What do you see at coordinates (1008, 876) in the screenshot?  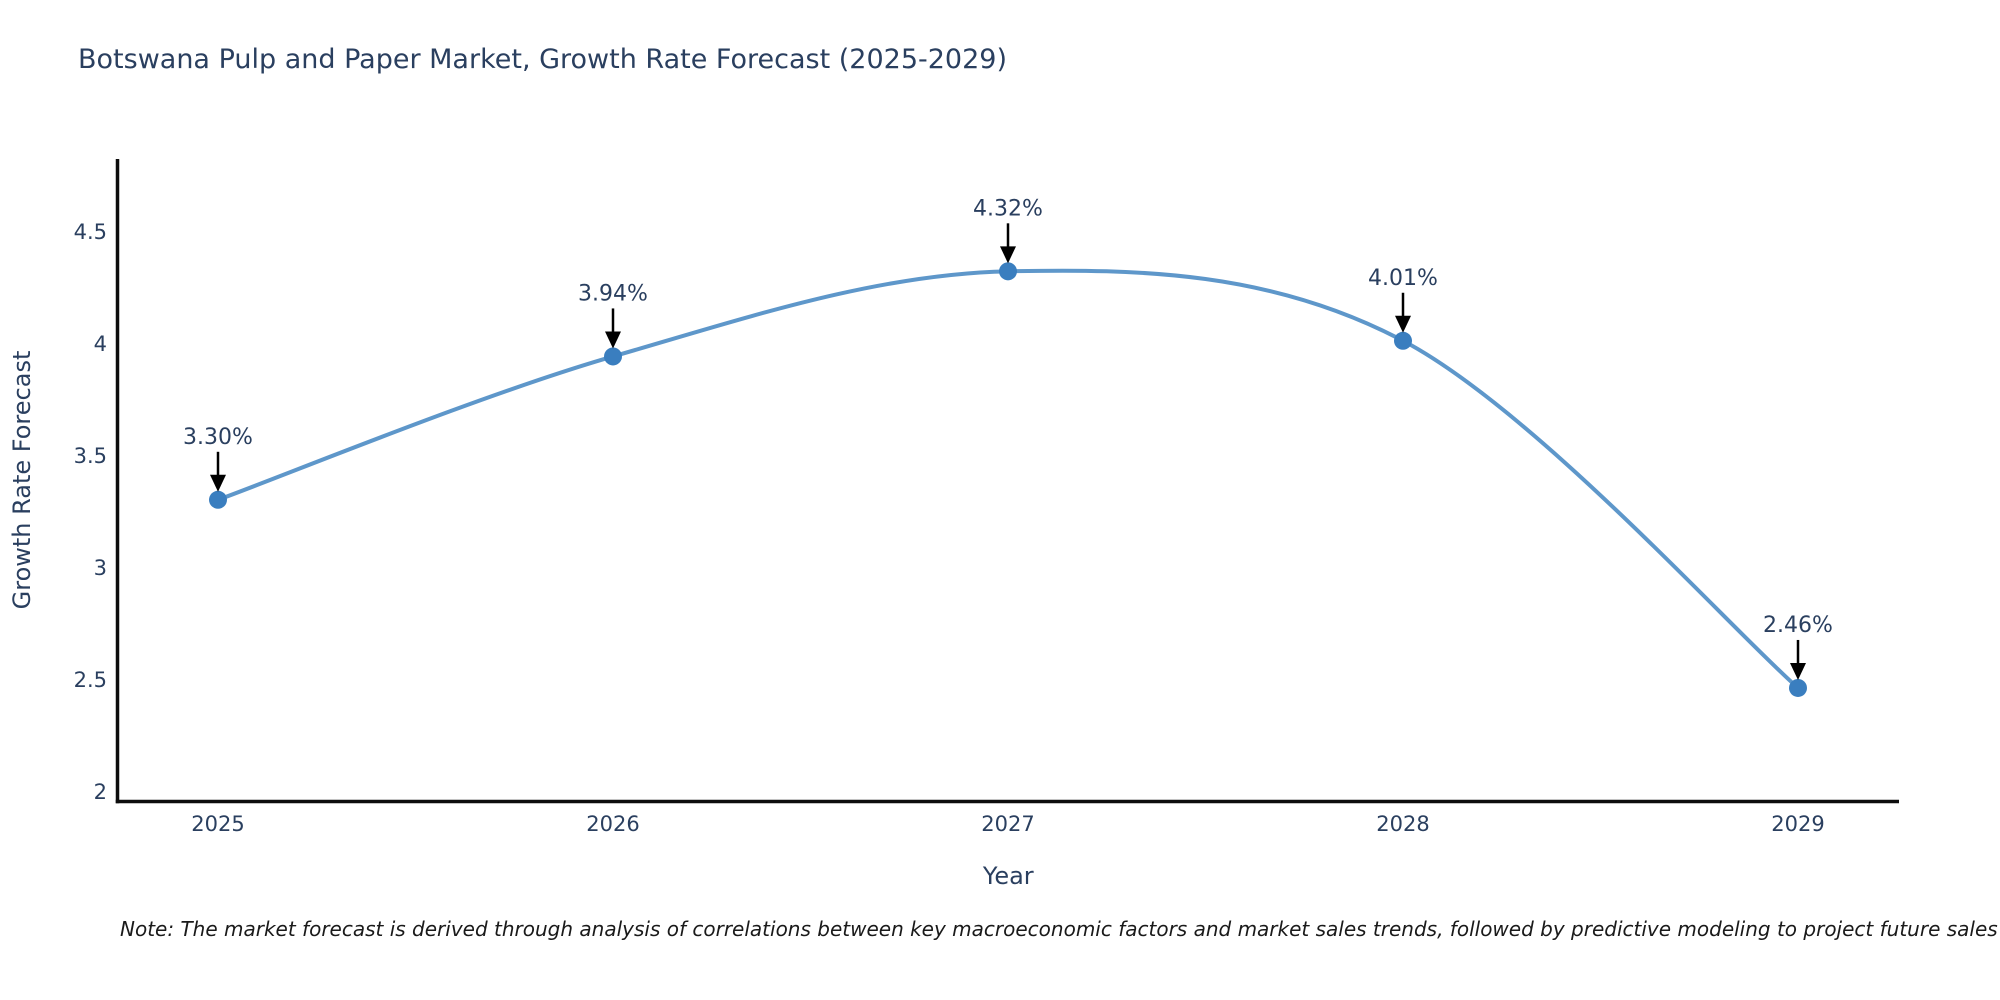 I see `x-axis-title: Year` at bounding box center [1008, 876].